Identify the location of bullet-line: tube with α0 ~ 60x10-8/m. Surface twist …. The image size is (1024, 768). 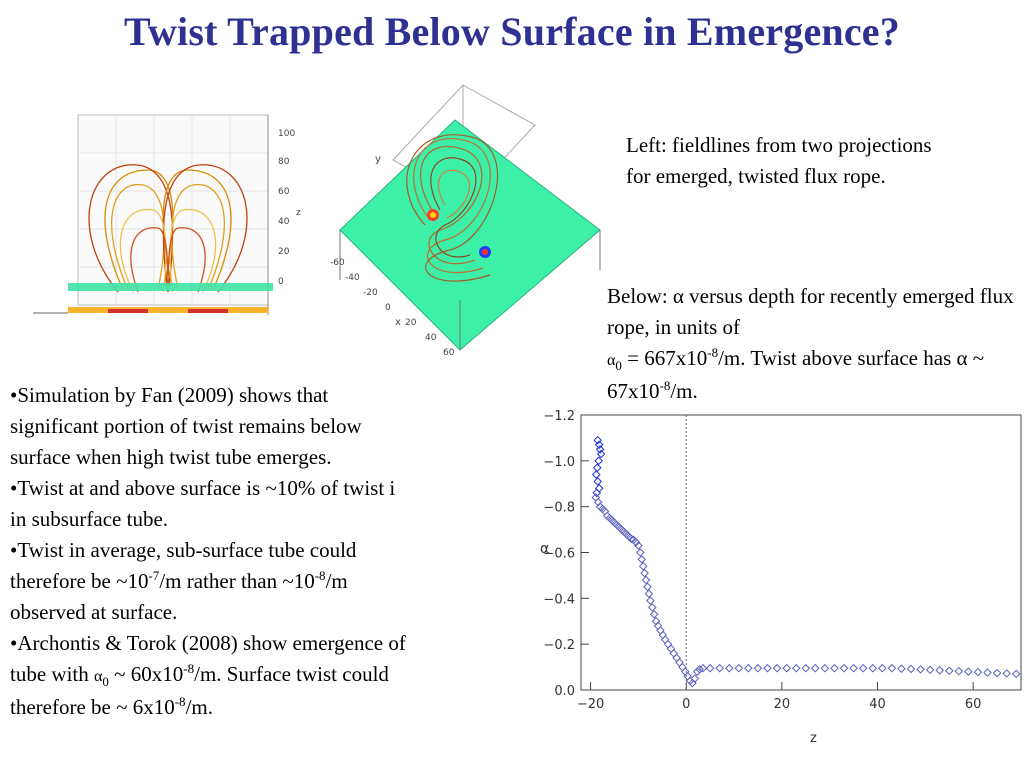
(270, 675).